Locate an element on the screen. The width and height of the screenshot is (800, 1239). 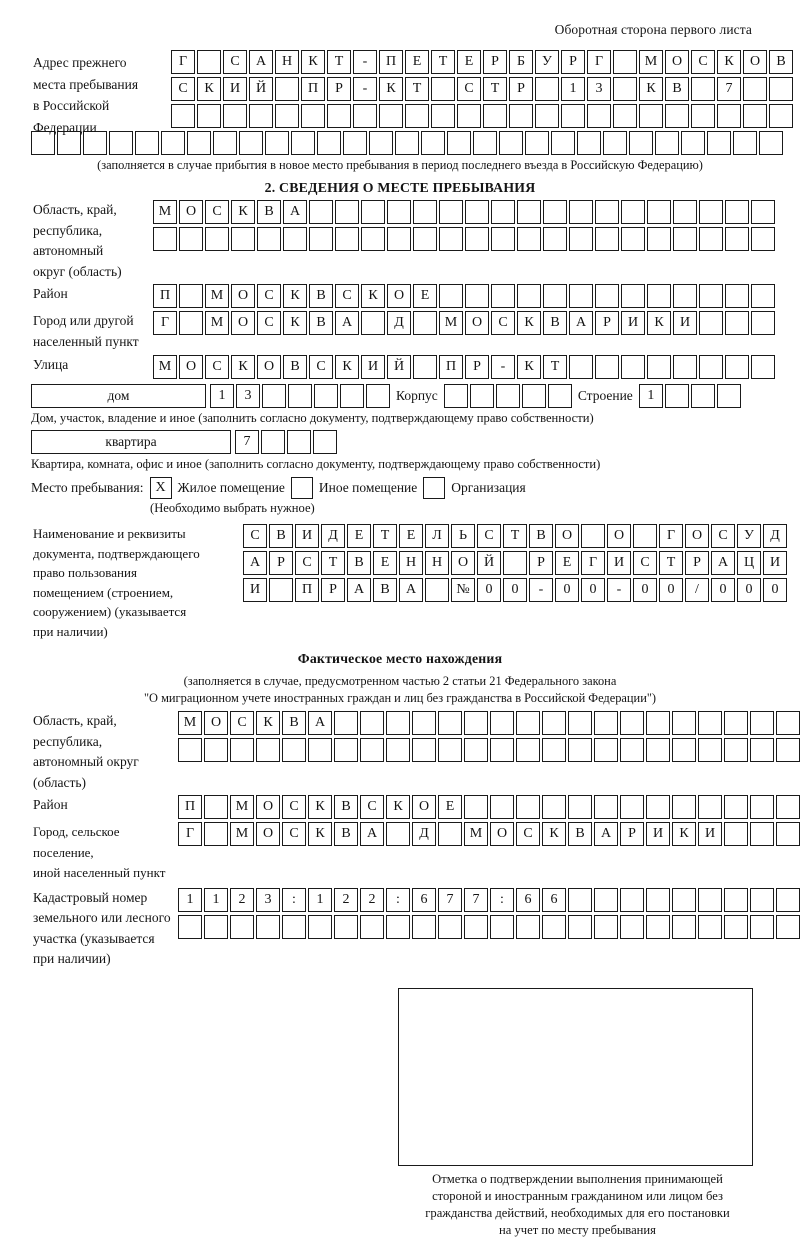
char-cell: У is located at coordinates (749, 536).